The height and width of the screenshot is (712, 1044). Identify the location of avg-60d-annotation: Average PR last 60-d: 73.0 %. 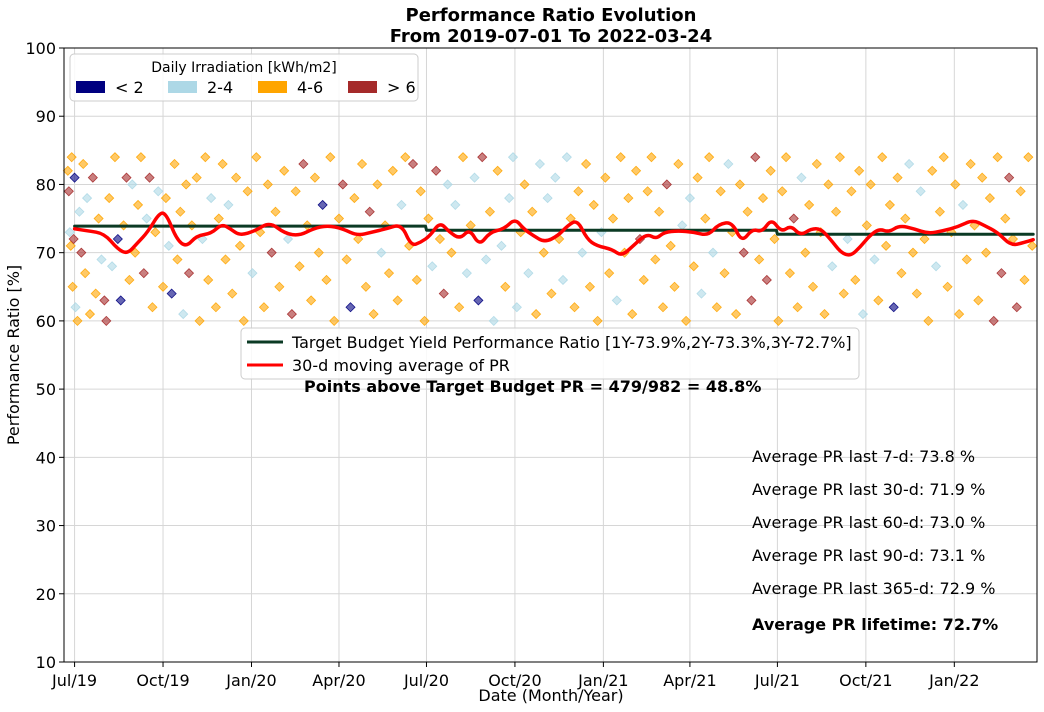
(868, 522).